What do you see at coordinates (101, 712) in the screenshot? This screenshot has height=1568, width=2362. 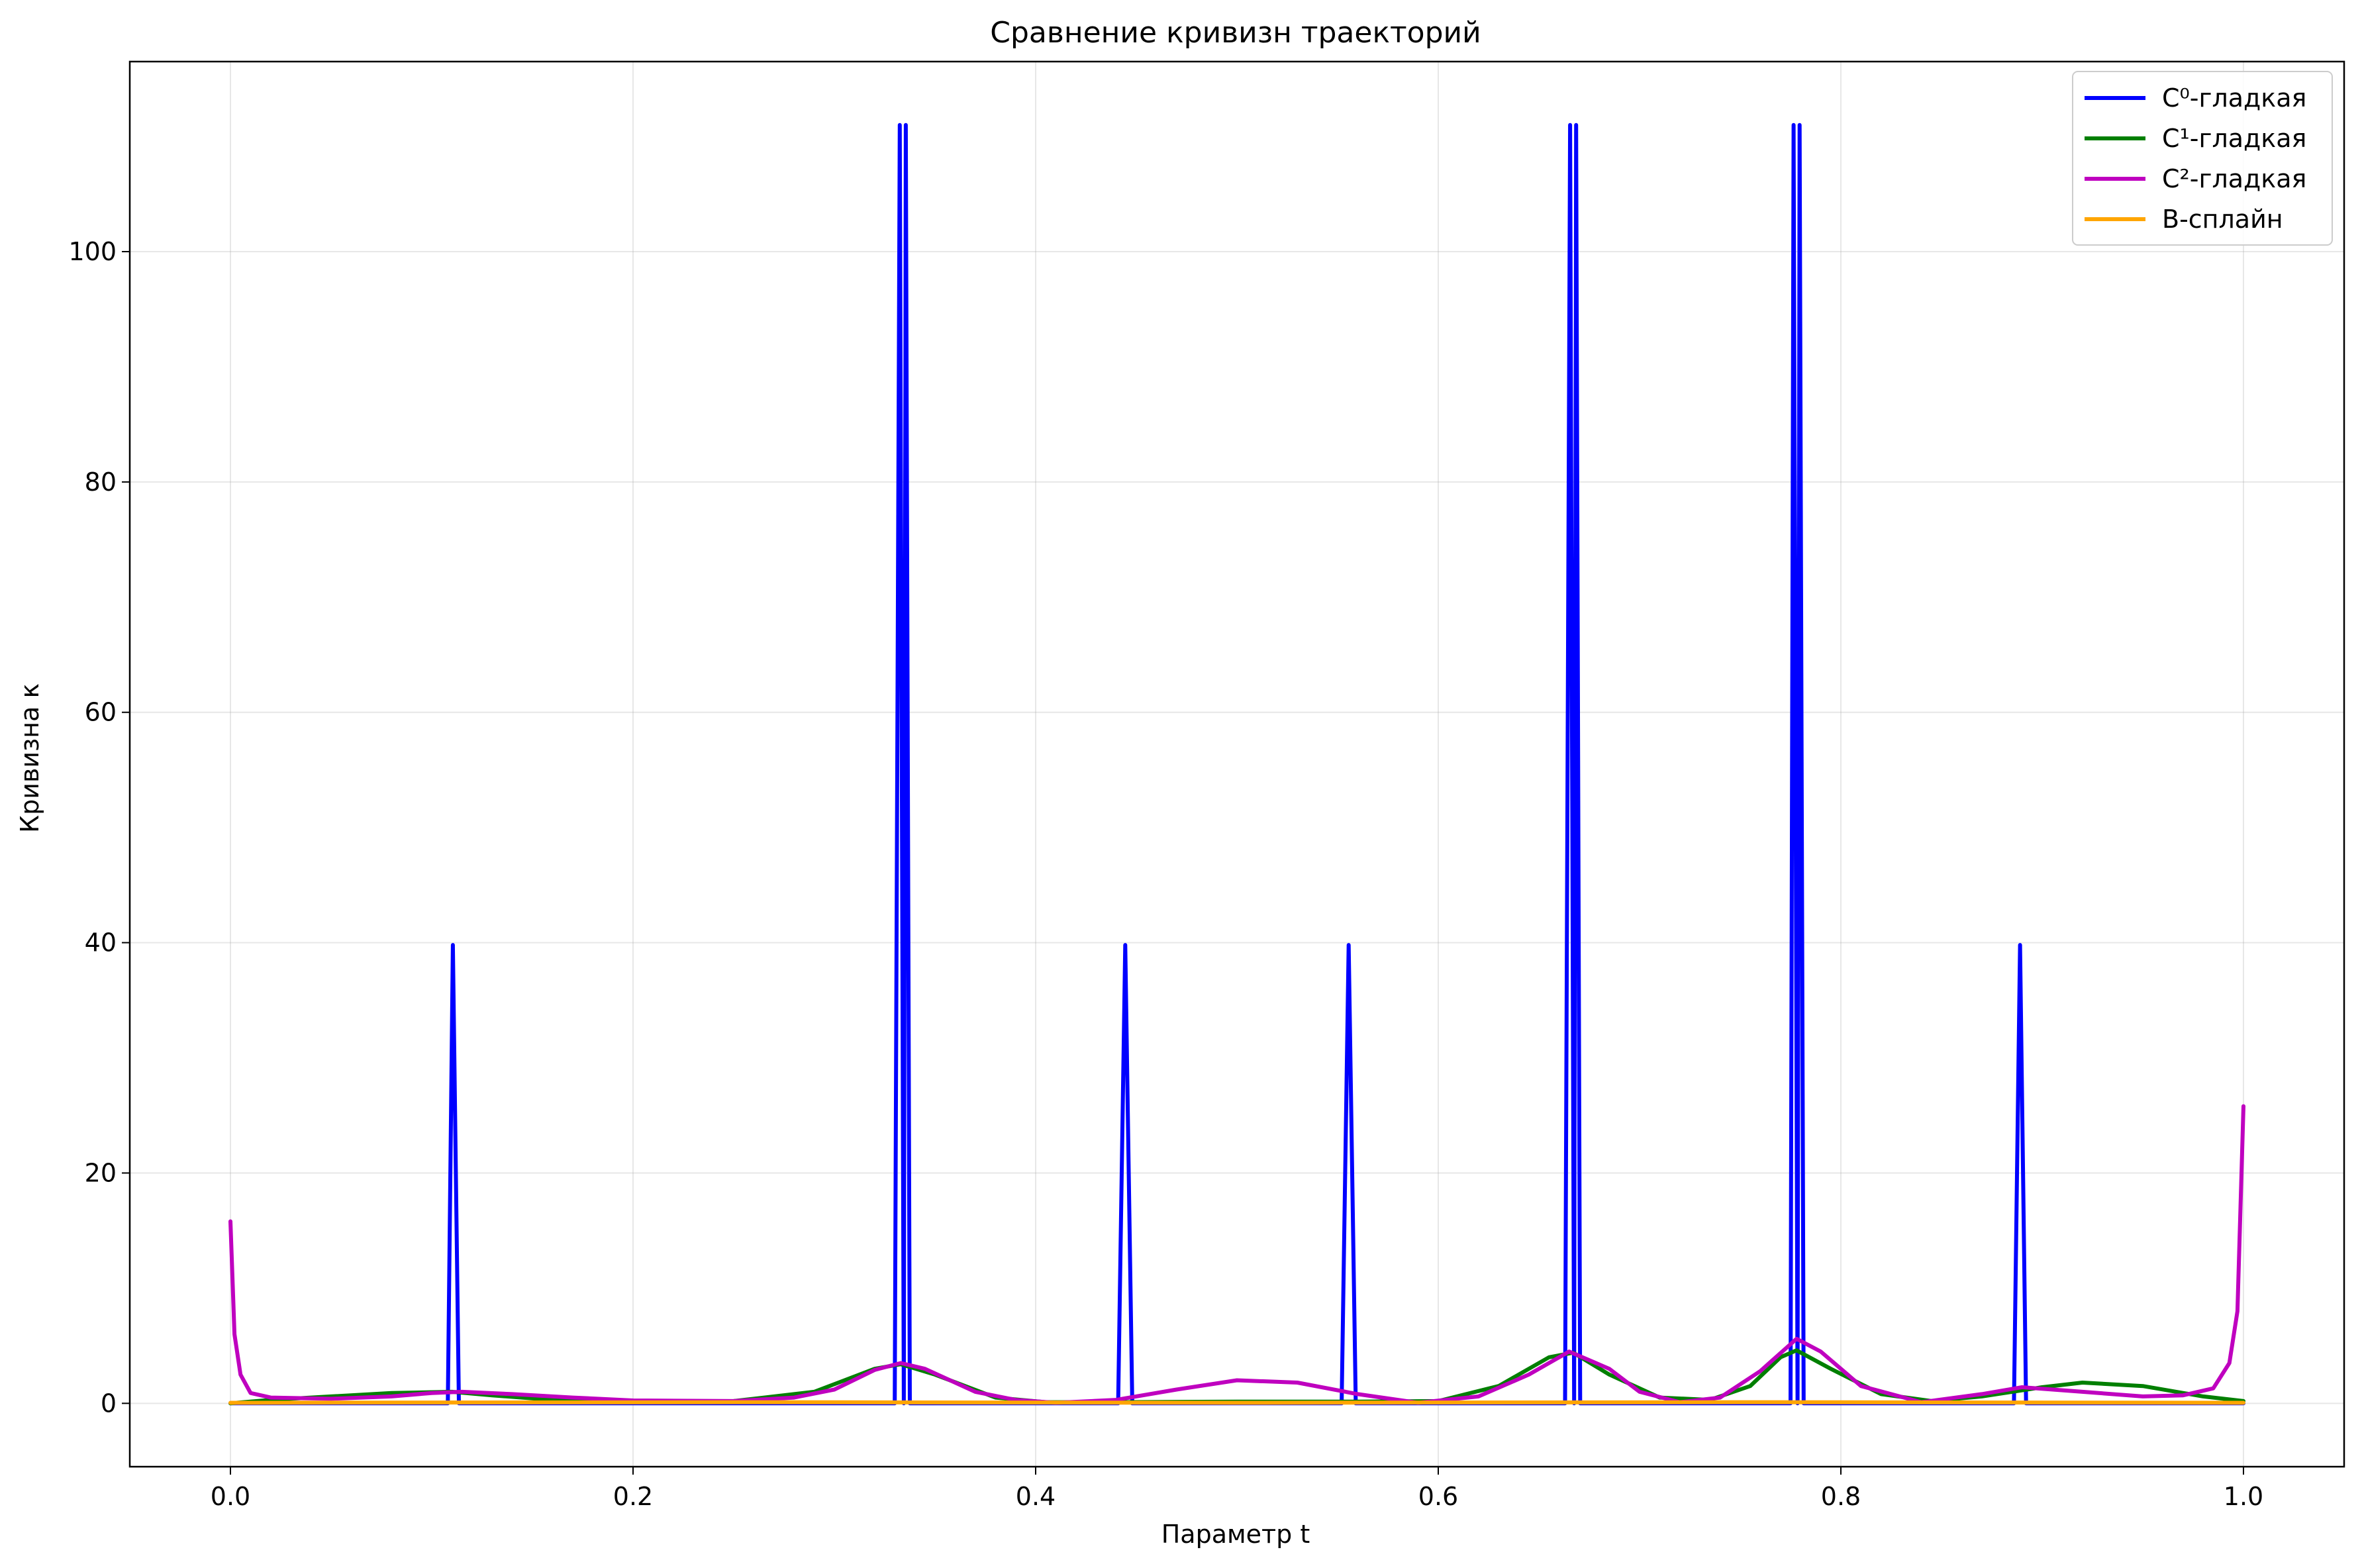 I see `y-tick-label: 60` at bounding box center [101, 712].